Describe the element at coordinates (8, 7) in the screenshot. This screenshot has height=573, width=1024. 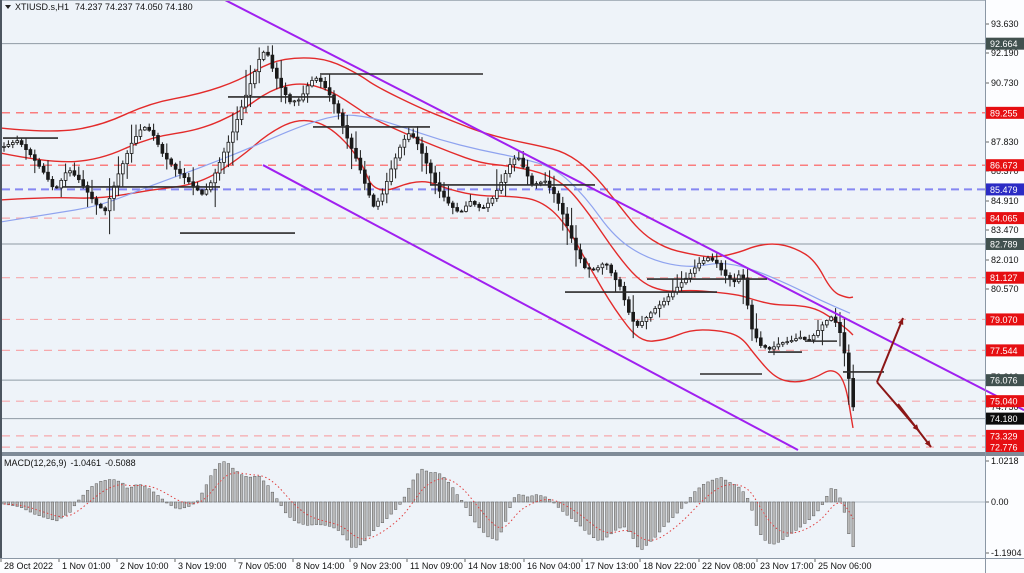
I see `symbol-dropdown-icon` at that location.